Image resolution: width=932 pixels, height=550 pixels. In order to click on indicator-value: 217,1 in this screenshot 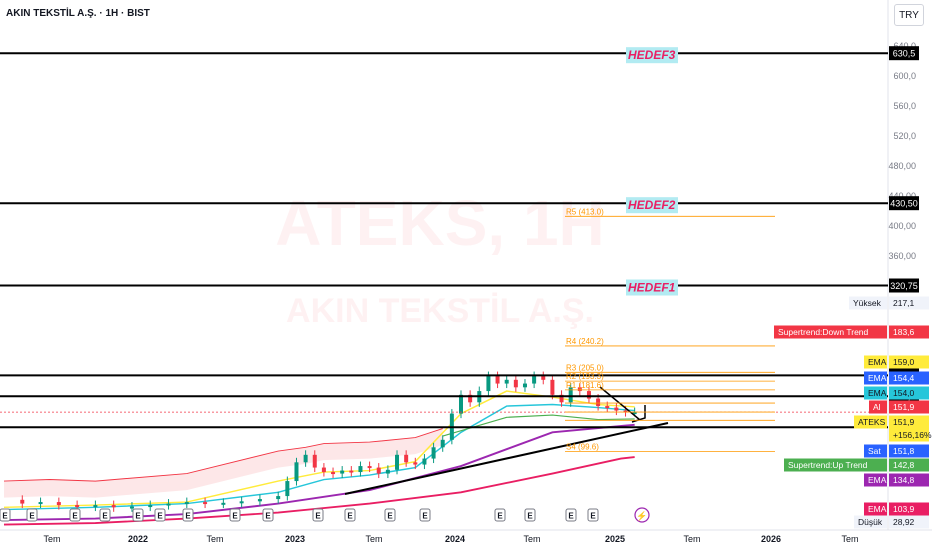, I will do `click(904, 303)`.